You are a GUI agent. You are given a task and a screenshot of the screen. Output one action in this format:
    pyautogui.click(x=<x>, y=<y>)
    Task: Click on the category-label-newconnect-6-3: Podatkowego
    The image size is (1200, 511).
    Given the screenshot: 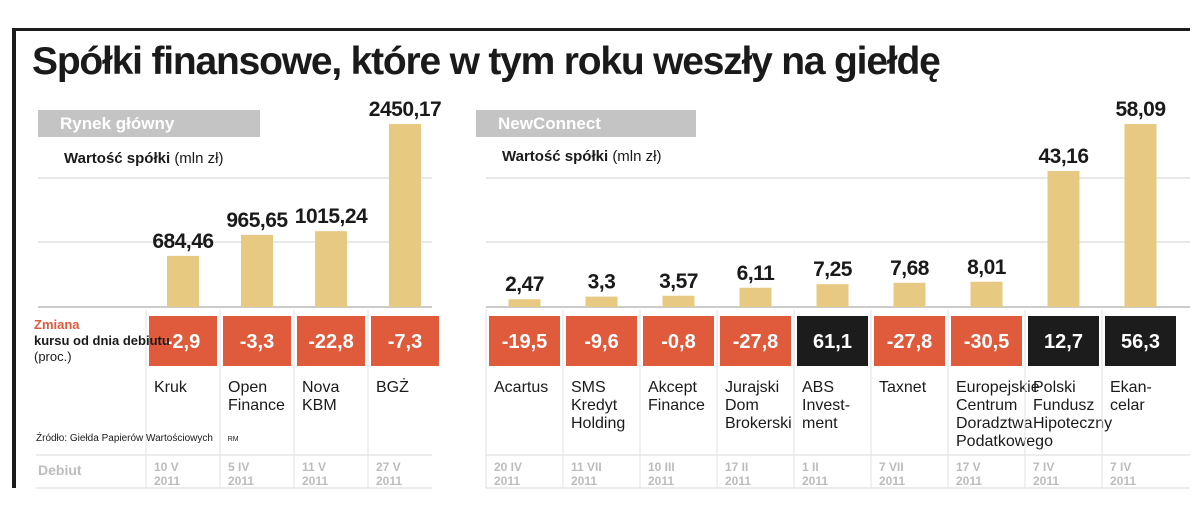 What is the action you would take?
    pyautogui.click(x=1004, y=441)
    